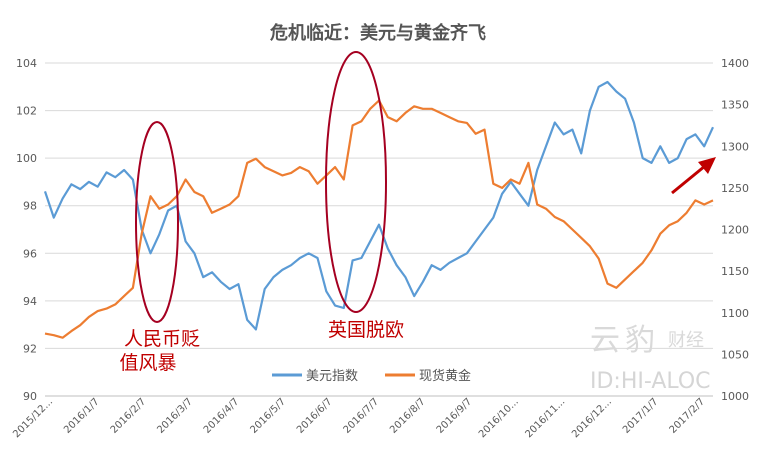 Image resolution: width=757 pixels, height=455 pixels. What do you see at coordinates (693, 176) in the screenshot?
I see `trend-arrow` at bounding box center [693, 176].